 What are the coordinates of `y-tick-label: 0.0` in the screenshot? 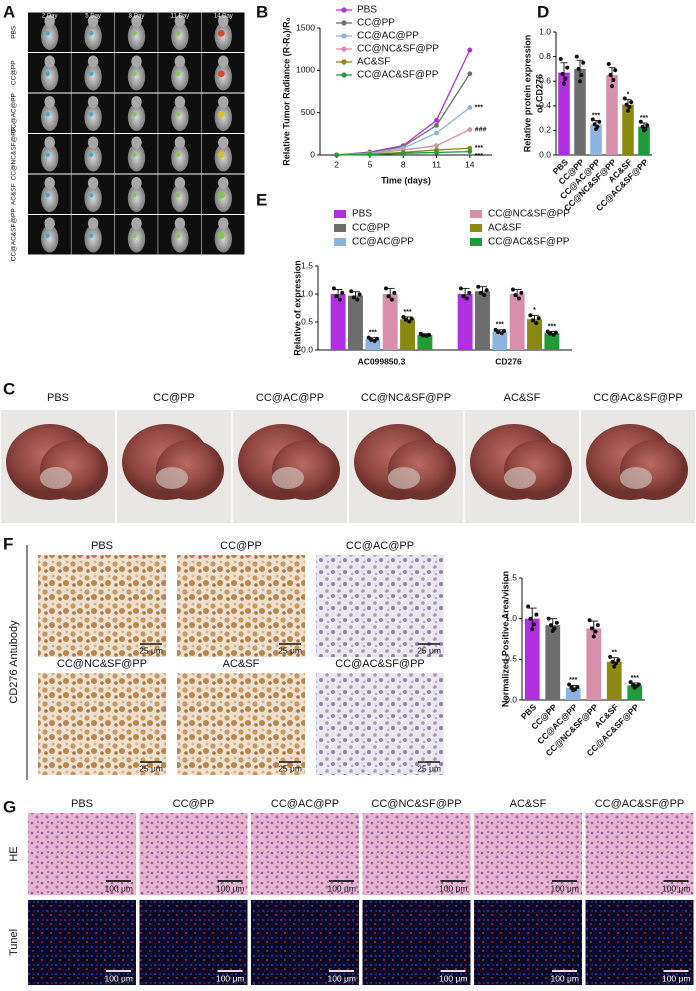 It's located at (545, 154).